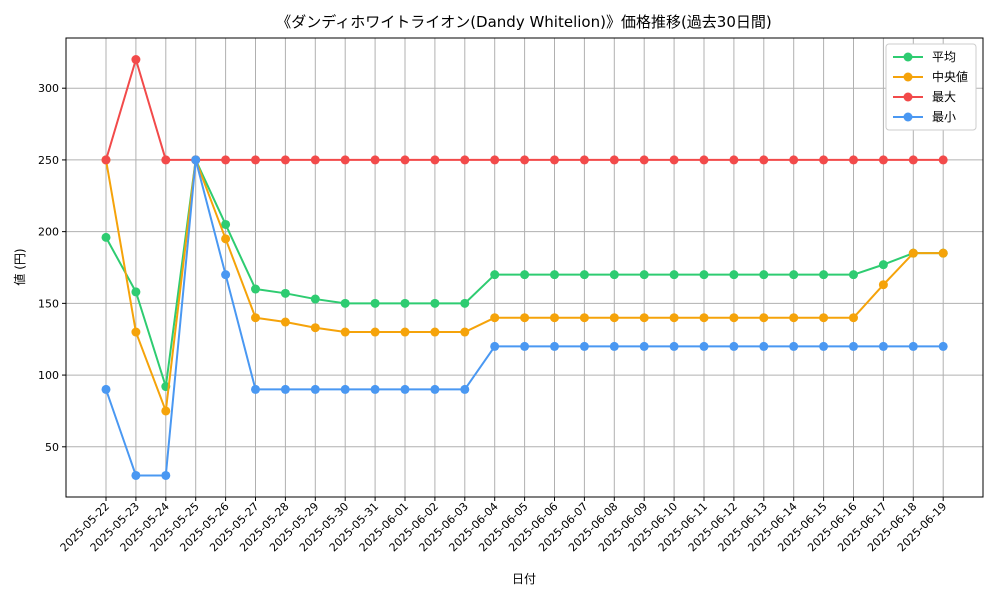  Describe the element at coordinates (524, 579) in the screenshot. I see `x-axis-label: 日付` at that location.